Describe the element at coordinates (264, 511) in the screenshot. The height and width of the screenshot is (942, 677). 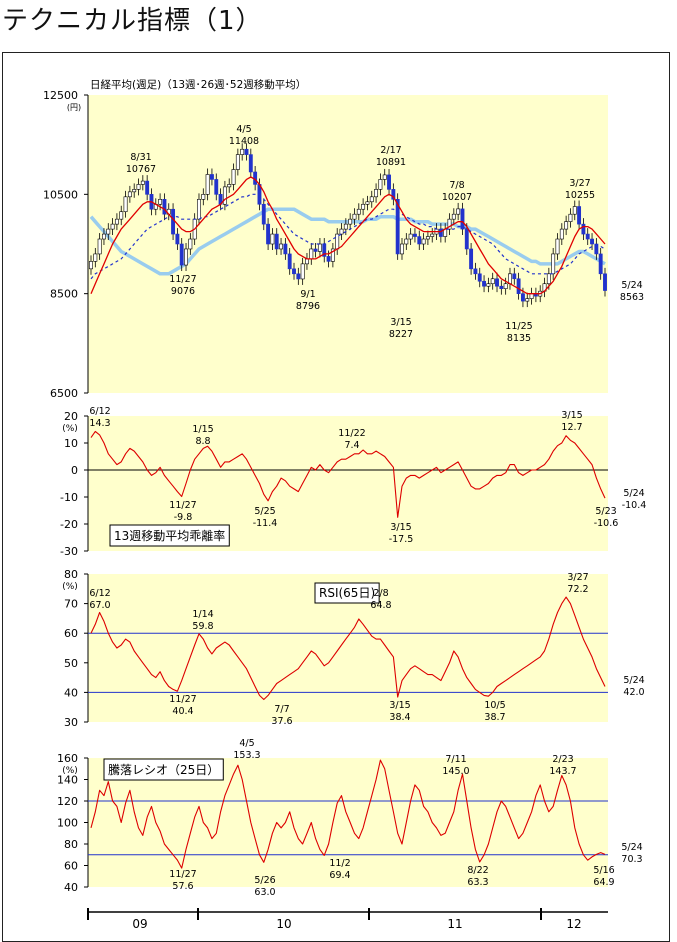
I see `annotation-date: 5/25` at that location.